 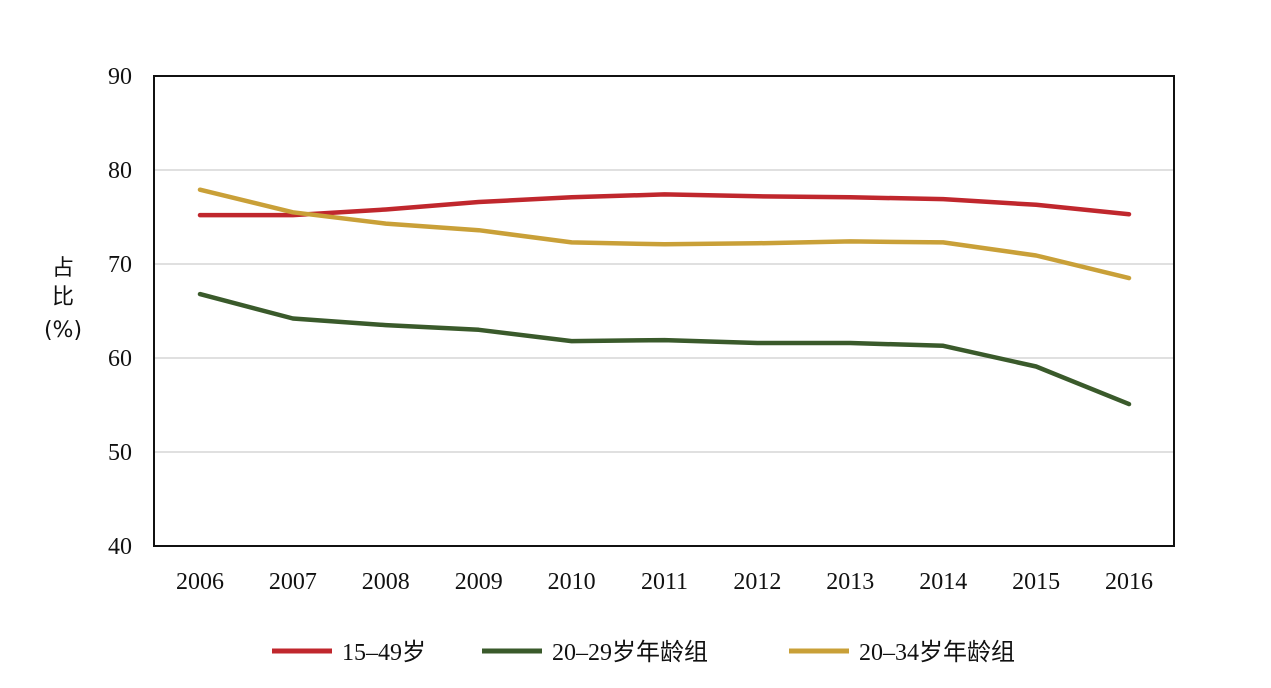 I want to click on legend: 15–49岁 20–29岁年龄组 20–34岁年龄组, so click(x=643, y=652).